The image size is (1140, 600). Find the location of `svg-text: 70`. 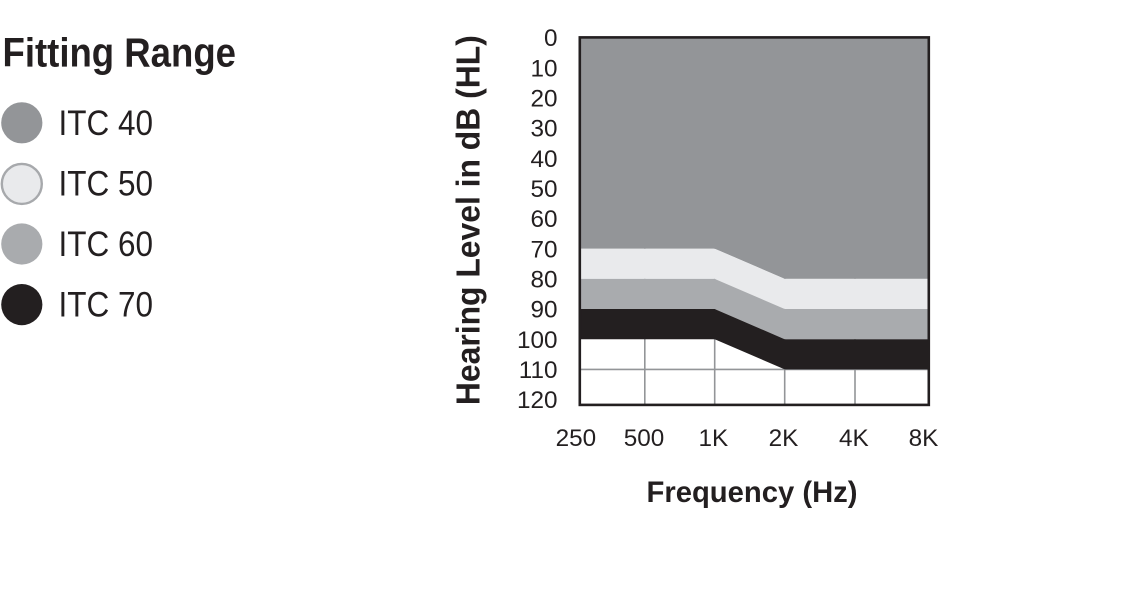

svg-text: 70 is located at coordinates (543, 249).